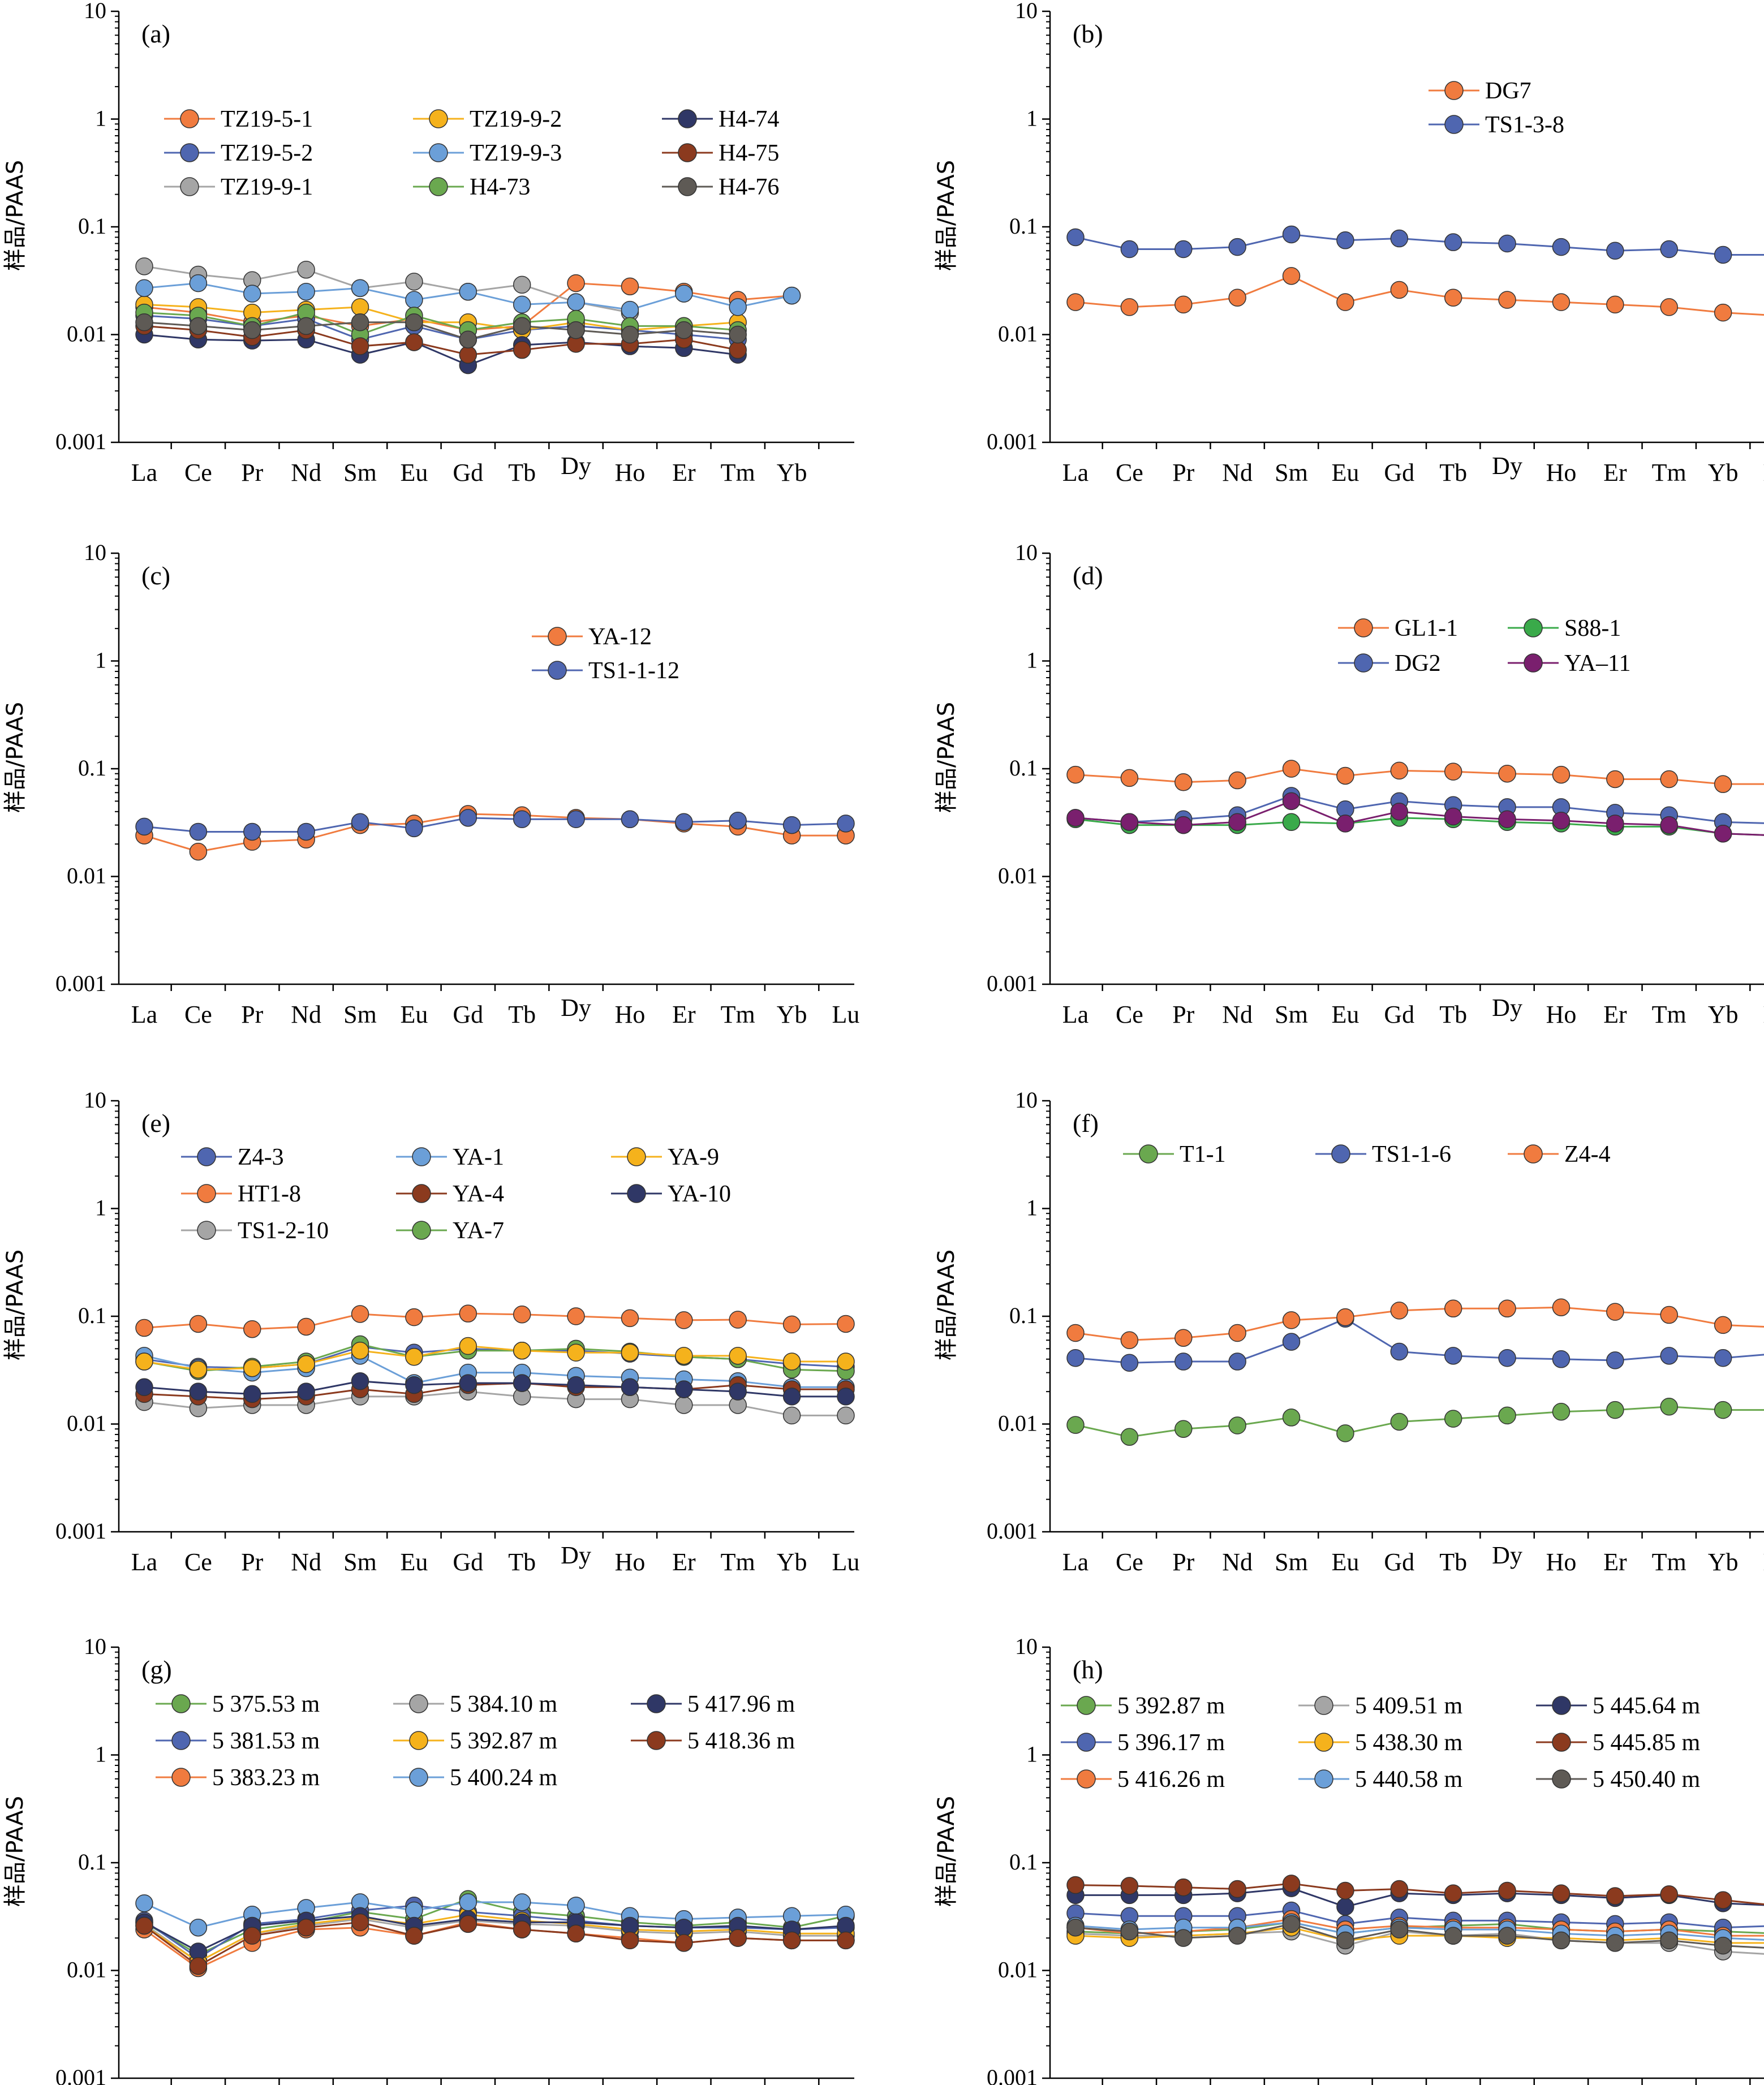 This screenshot has width=1764, height=2085. I want to click on legend-item: TS1-1-12, so click(605, 671).